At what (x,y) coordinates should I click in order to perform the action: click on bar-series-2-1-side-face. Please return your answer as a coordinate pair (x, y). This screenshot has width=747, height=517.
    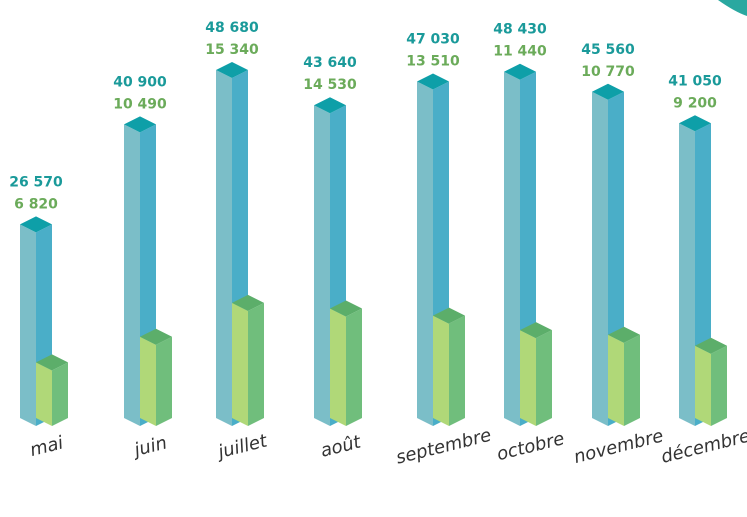
    Looking at the image, I should click on (164, 381).